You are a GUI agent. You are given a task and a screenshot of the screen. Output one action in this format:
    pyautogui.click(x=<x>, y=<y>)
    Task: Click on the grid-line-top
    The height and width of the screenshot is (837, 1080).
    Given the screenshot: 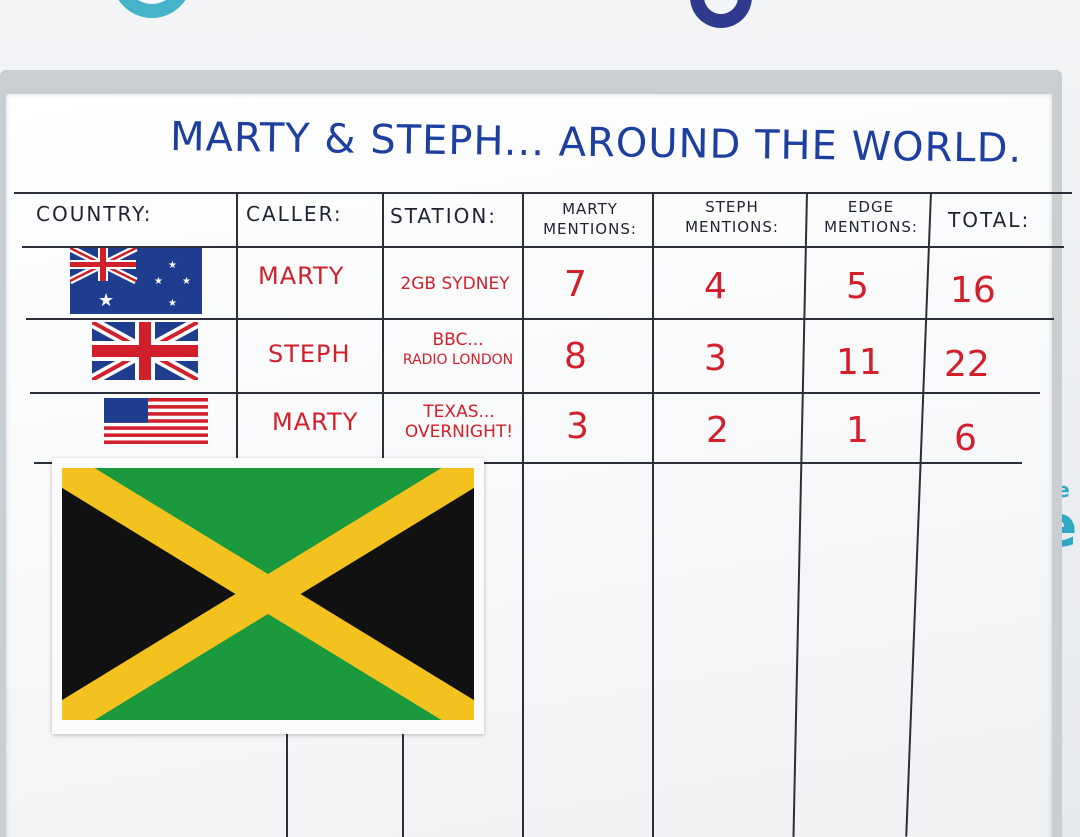 What is the action you would take?
    pyautogui.click(x=543, y=193)
    